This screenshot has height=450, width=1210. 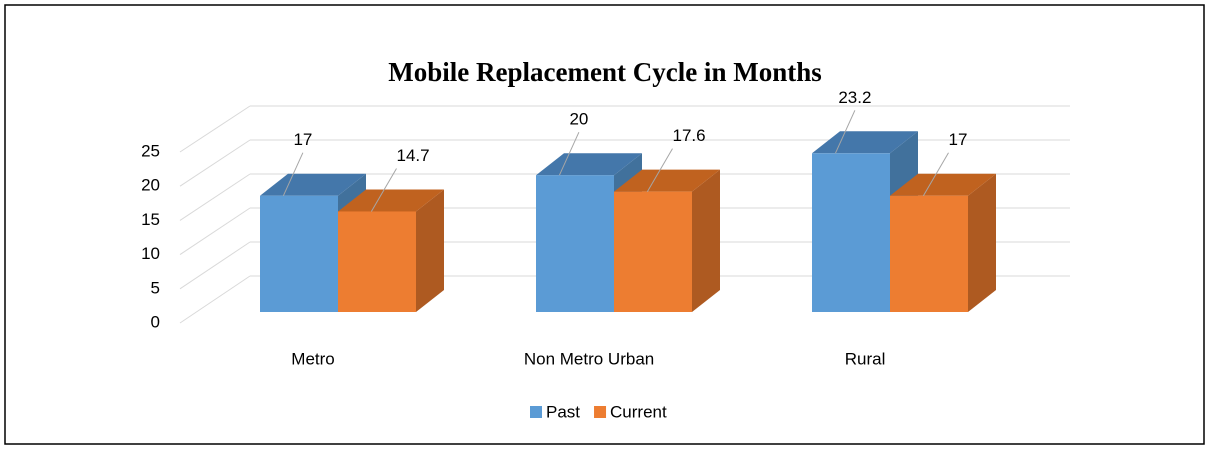 What do you see at coordinates (638, 411) in the screenshot?
I see `legend-label: Current` at bounding box center [638, 411].